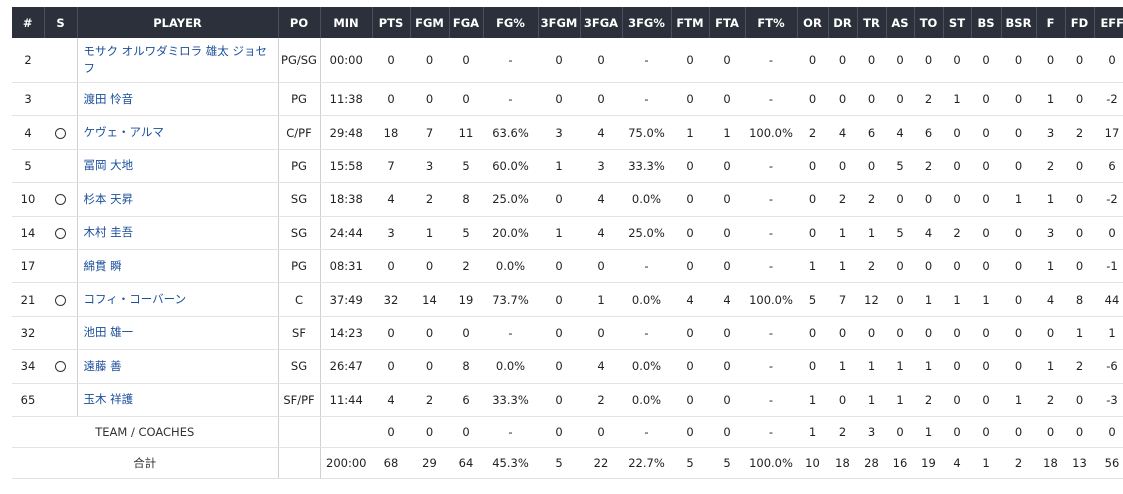 The image size is (1123, 494). I want to click on column-header: 3FGM, so click(559, 22).